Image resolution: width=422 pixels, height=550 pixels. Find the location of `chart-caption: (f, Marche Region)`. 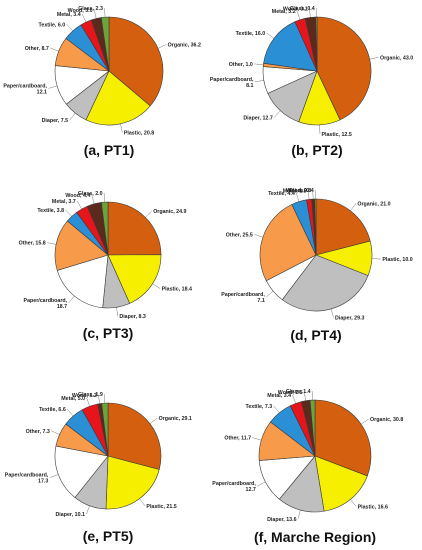

chart-caption: (f, Marche Region) is located at coordinates (315, 537).